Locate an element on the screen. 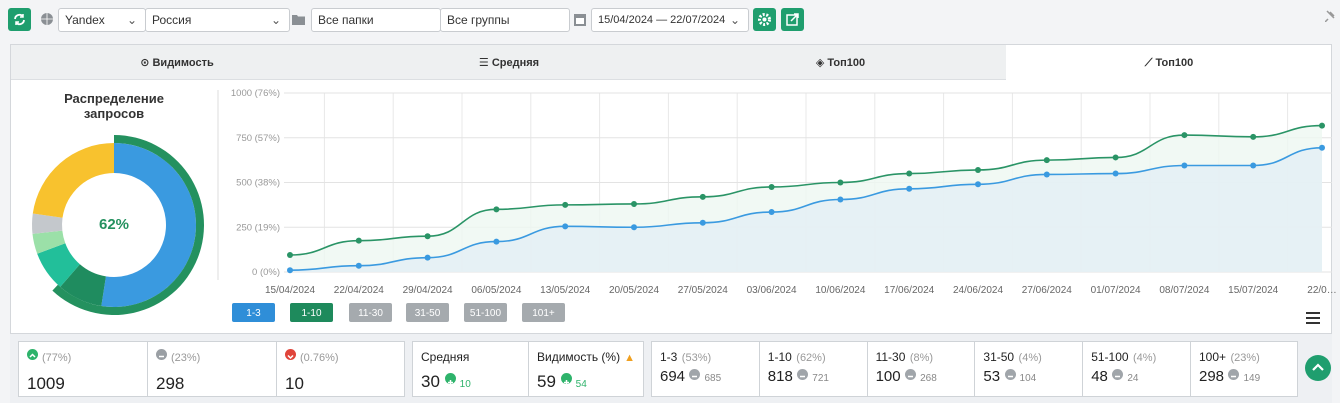 Image resolution: width=1340 pixels, height=403 pixels. summary-head: Средняя is located at coordinates (470, 357).